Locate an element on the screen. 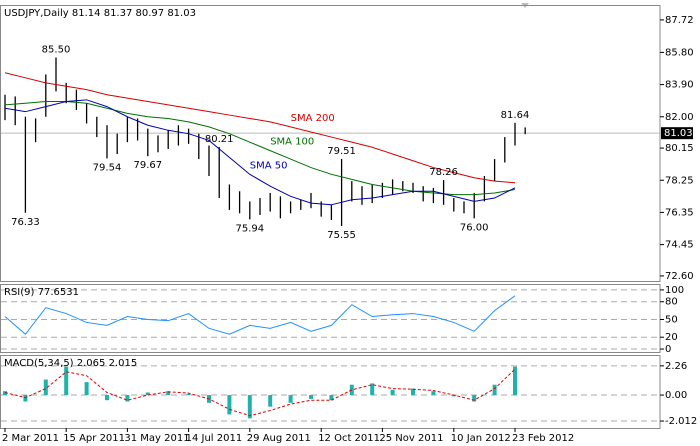 This screenshot has width=700, height=446. y-tick-label: -2.012 is located at coordinates (681, 421).